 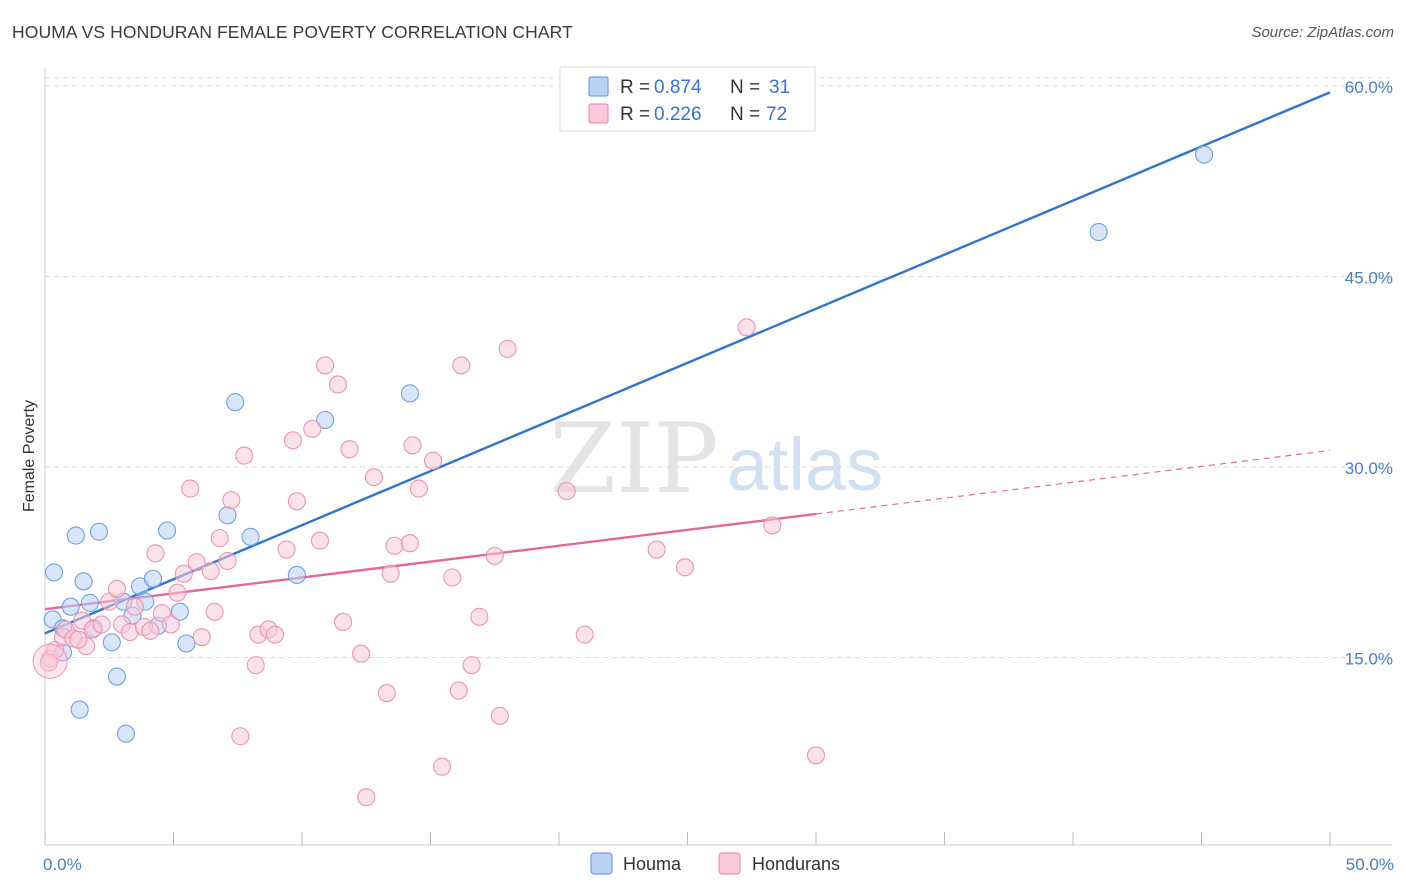 What do you see at coordinates (1369, 278) in the screenshot?
I see `y-tick-label-45: 45.0%` at bounding box center [1369, 278].